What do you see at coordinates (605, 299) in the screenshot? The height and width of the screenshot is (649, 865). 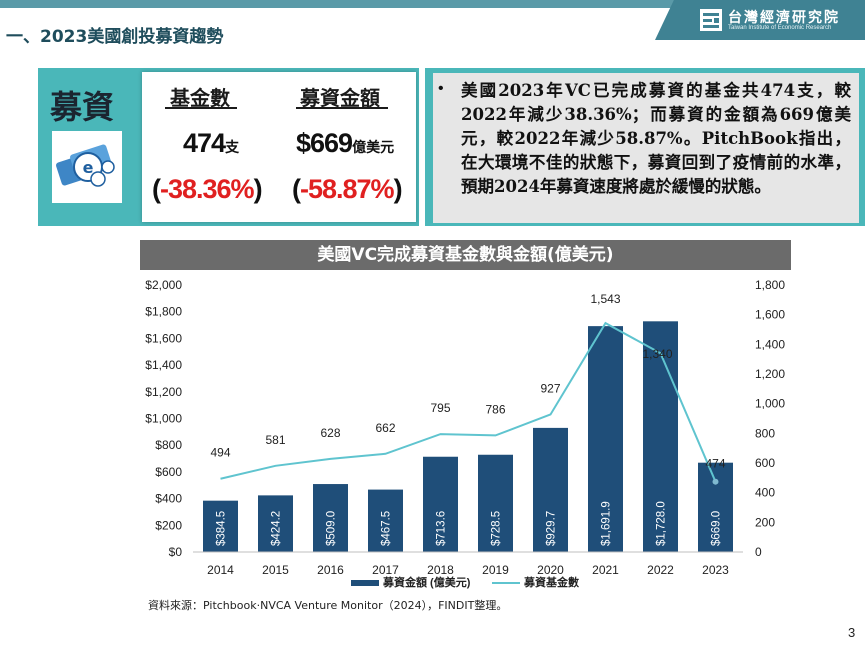 I see `line-value-label: 1,543` at bounding box center [605, 299].